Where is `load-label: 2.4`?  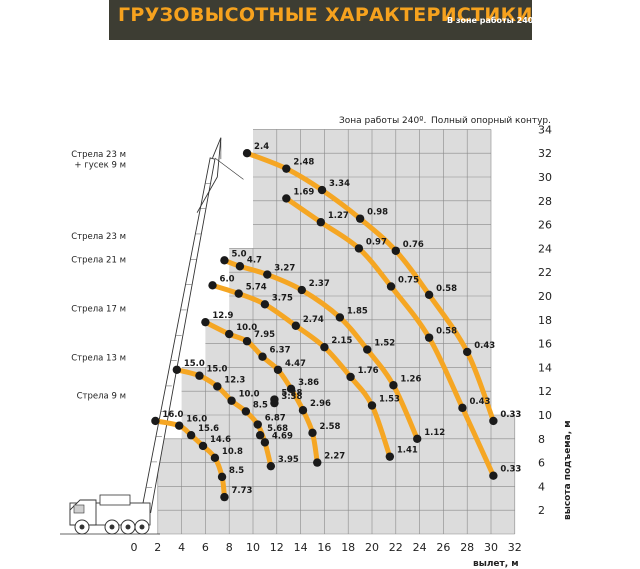
load-label: 2.4 is located at coordinates (261, 147).